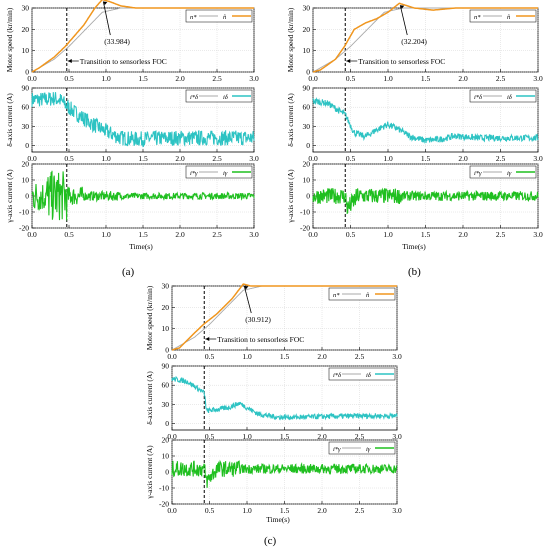  I want to click on legend-label: iδ, so click(226, 97).